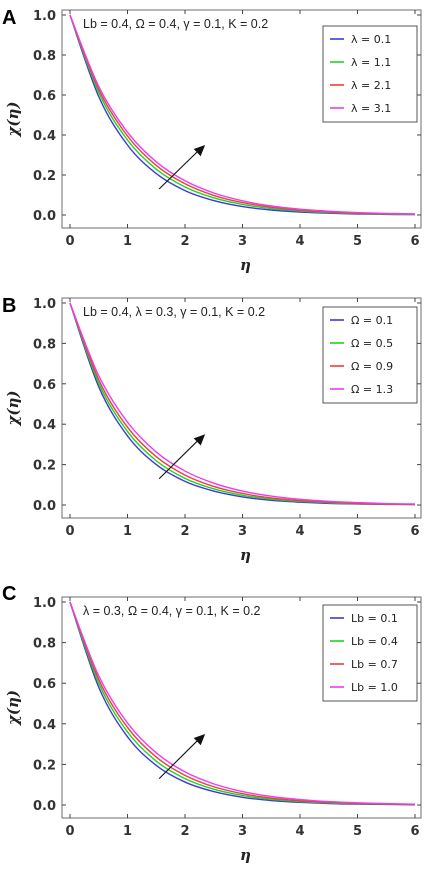 Image resolution: width=429 pixels, height=876 pixels. I want to click on legend-label-3: λ = 2.1, so click(371, 85).